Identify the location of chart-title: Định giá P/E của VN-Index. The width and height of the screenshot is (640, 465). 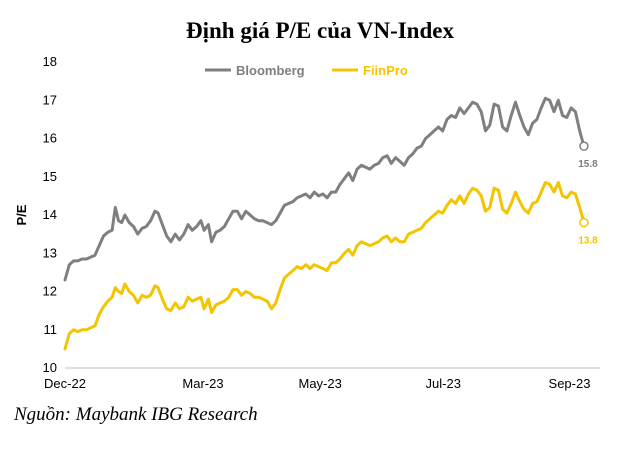
(320, 30).